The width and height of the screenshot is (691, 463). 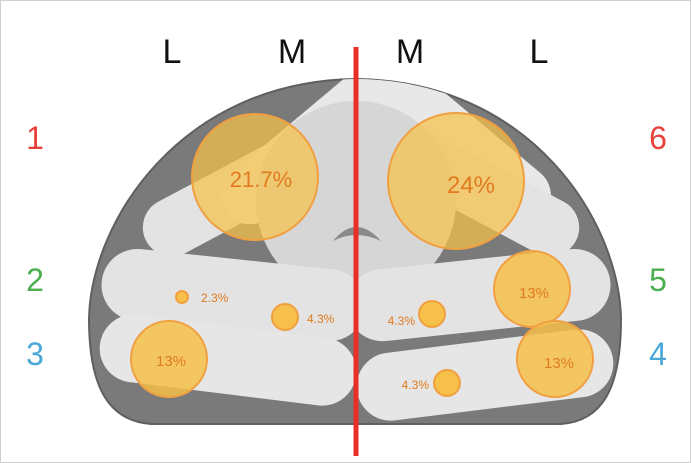 What do you see at coordinates (303, 317) in the screenshot?
I see `marker-z2-medial: 4.3%` at bounding box center [303, 317].